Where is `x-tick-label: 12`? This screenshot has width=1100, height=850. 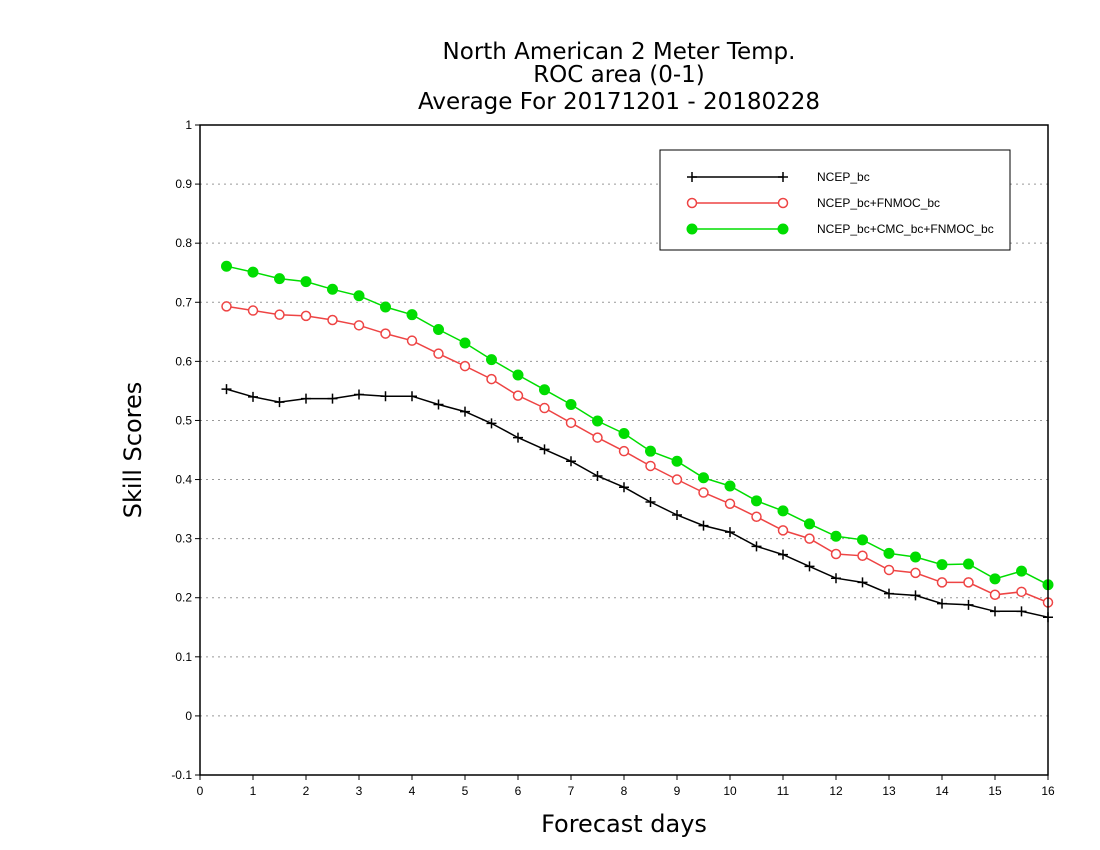 x-tick-label: 12 is located at coordinates (836, 791).